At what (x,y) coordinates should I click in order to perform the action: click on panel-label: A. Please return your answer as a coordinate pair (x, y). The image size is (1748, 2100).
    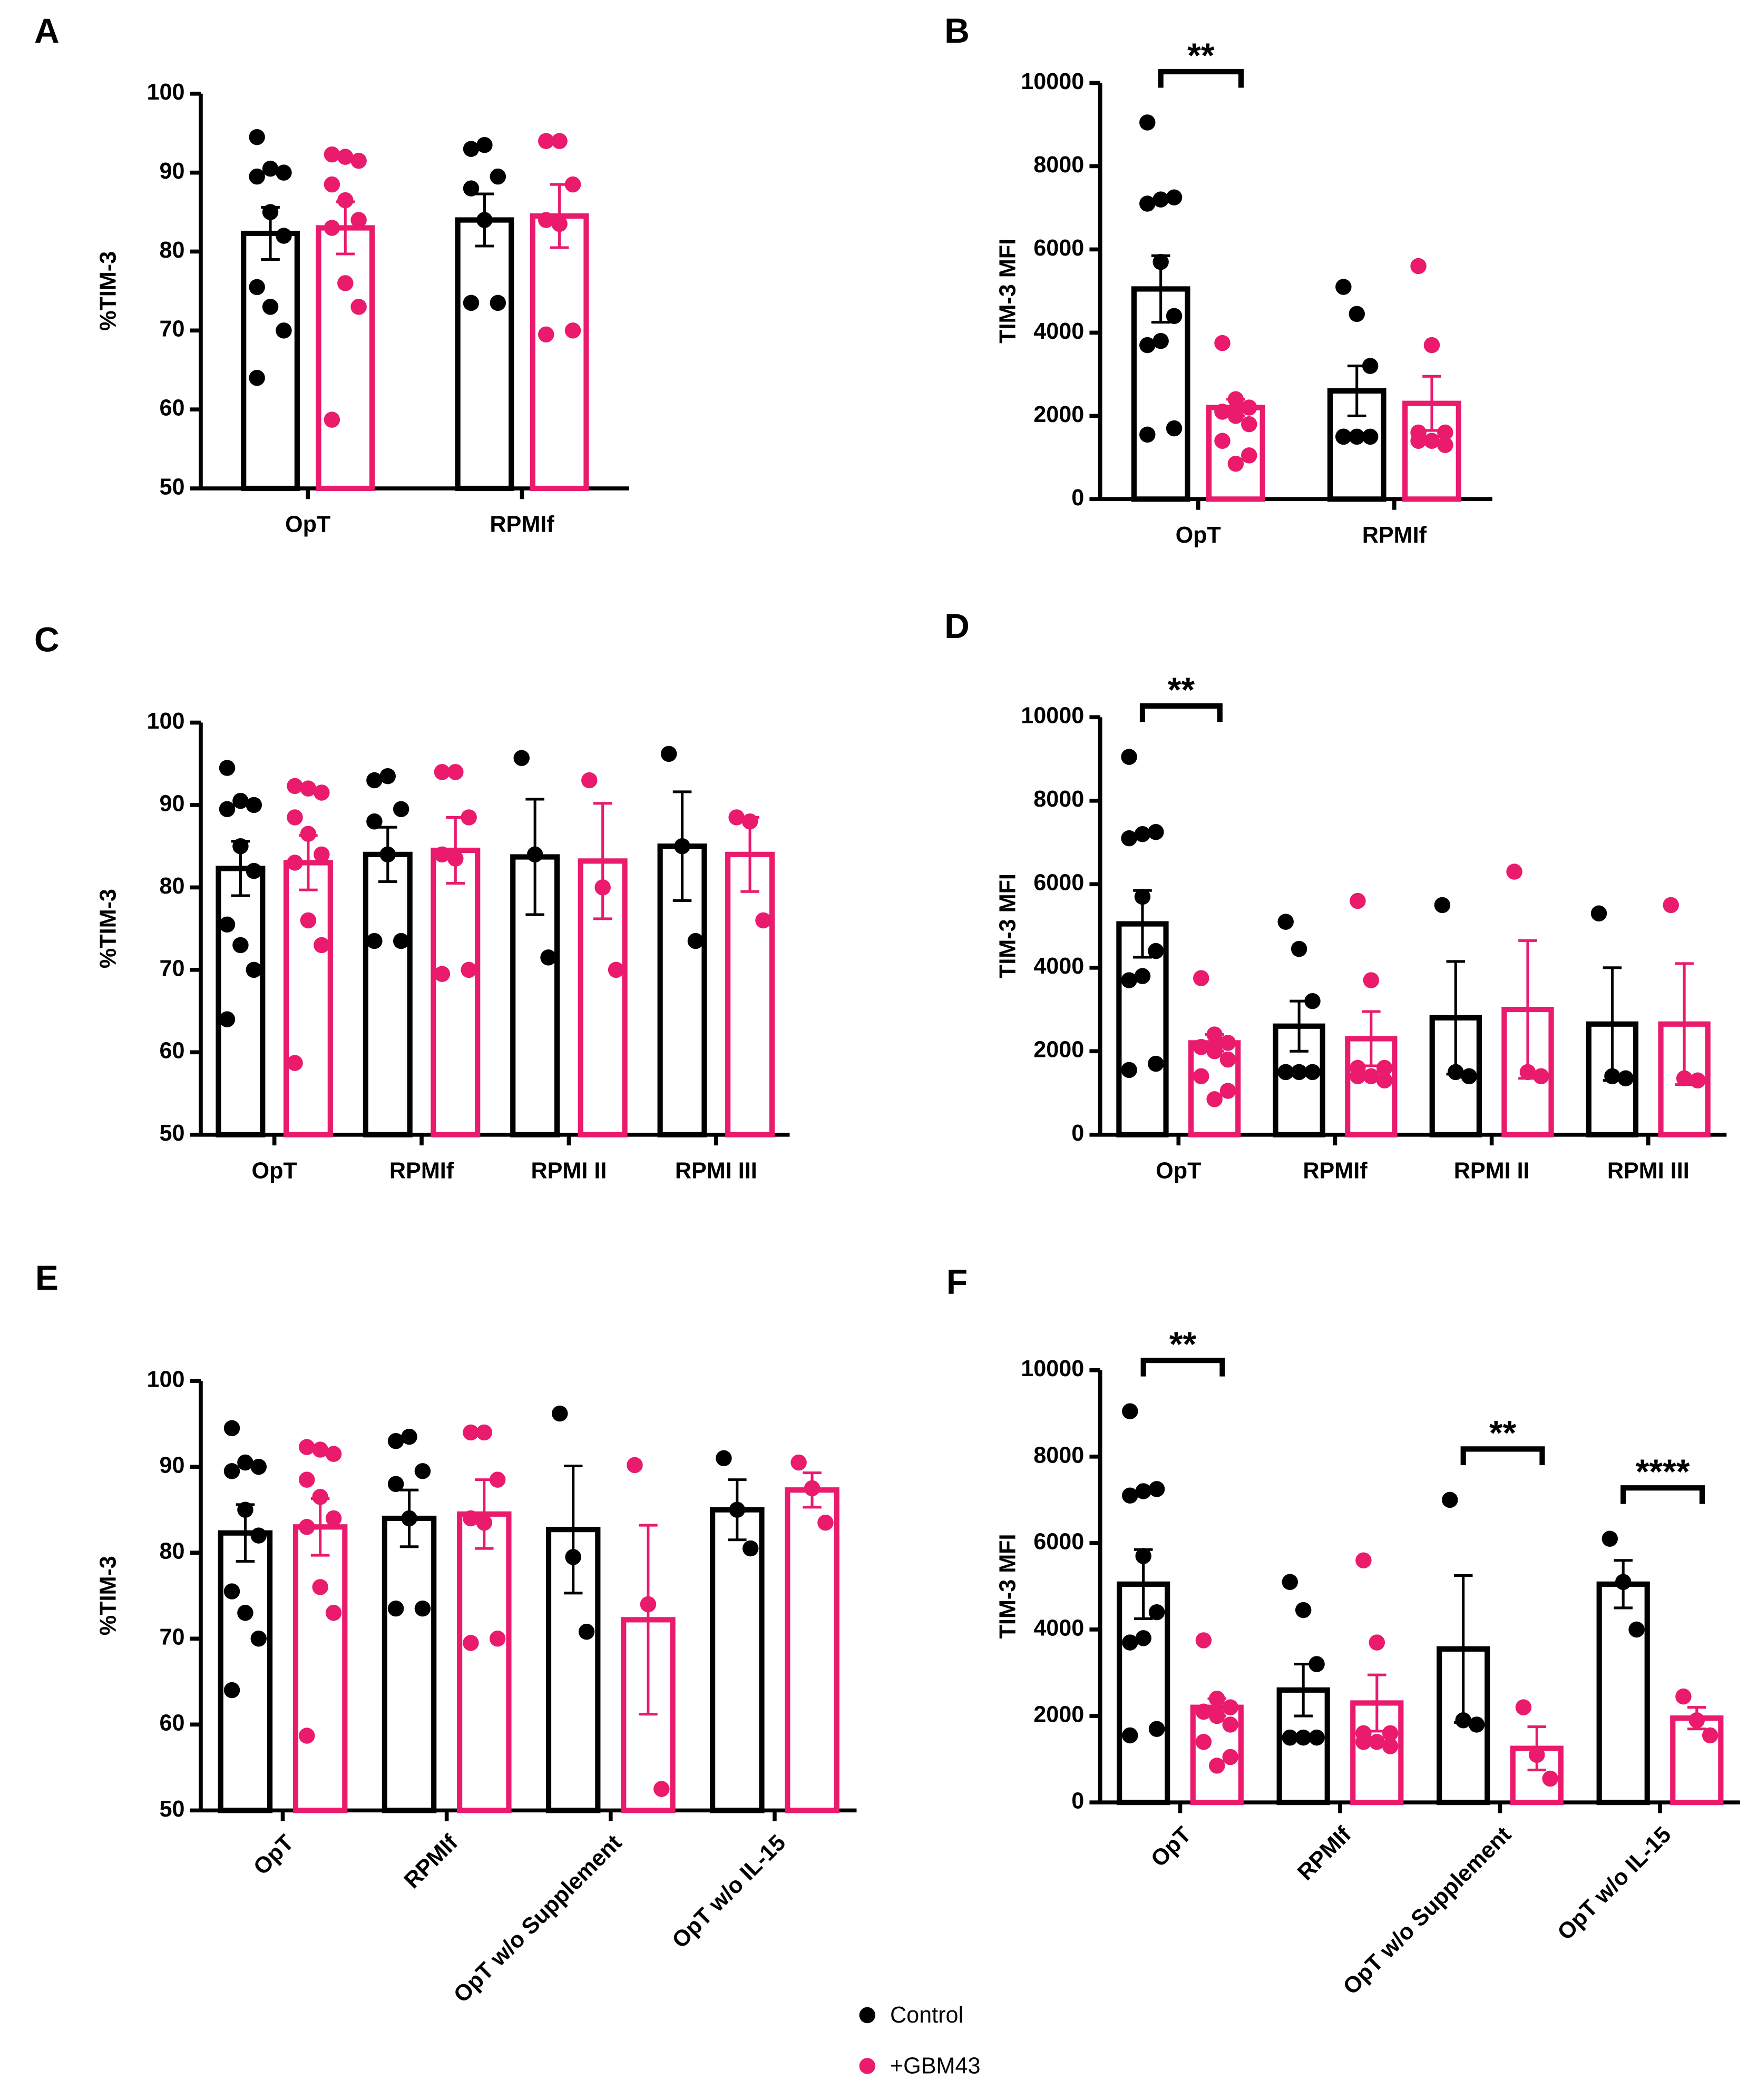
    Looking at the image, I should click on (47, 30).